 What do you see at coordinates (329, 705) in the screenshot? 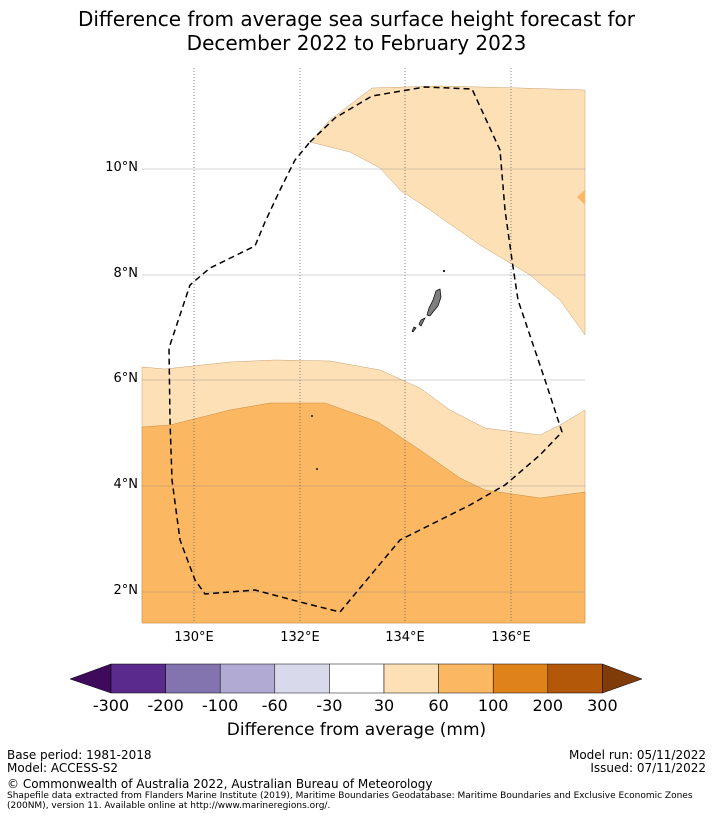
I see `colorbar-tick: -30` at bounding box center [329, 705].